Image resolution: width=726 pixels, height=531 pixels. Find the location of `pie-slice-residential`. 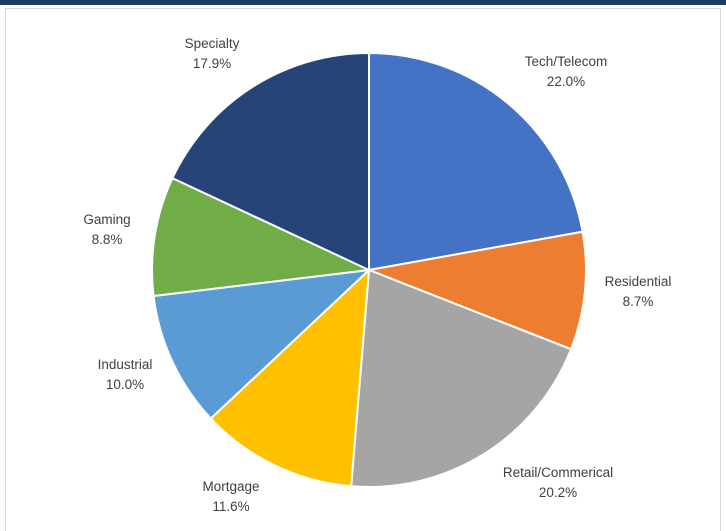

pie-slice-residential is located at coordinates (476, 290).